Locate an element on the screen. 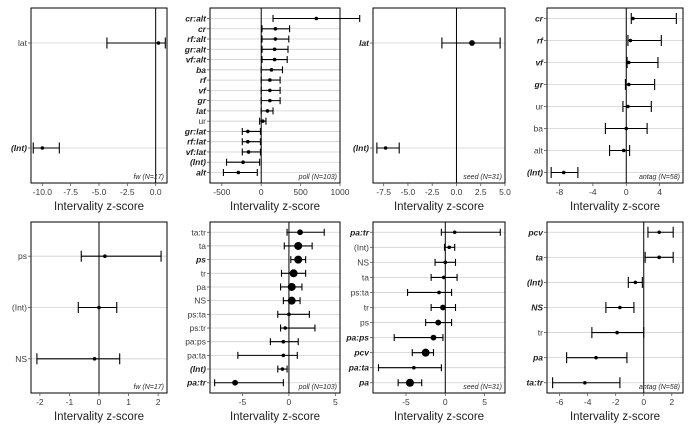  x-tick-label: -2 is located at coordinates (616, 402).